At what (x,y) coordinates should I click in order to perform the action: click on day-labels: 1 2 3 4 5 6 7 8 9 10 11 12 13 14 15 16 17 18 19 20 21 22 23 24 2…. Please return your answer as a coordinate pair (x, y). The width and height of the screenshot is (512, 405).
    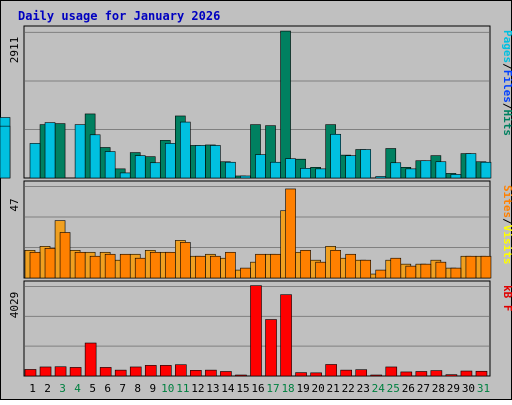
    Looking at the image, I should click on (259, 388).